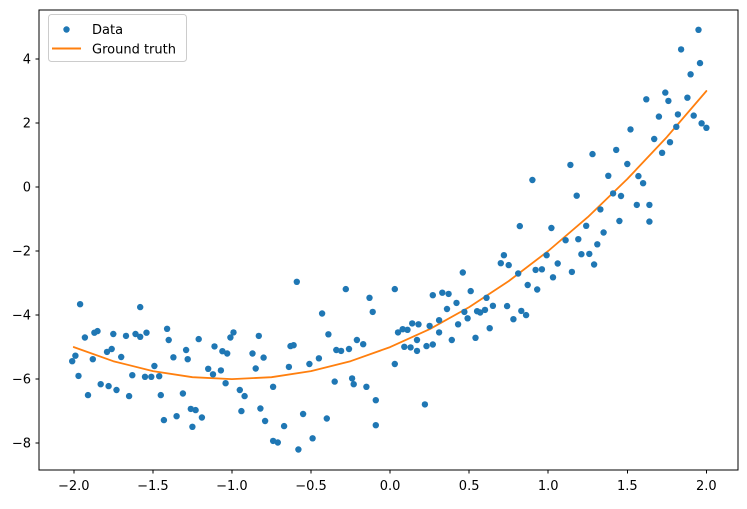 The width and height of the screenshot is (747, 509). I want to click on legend: Data Ground truth, so click(117, 38).